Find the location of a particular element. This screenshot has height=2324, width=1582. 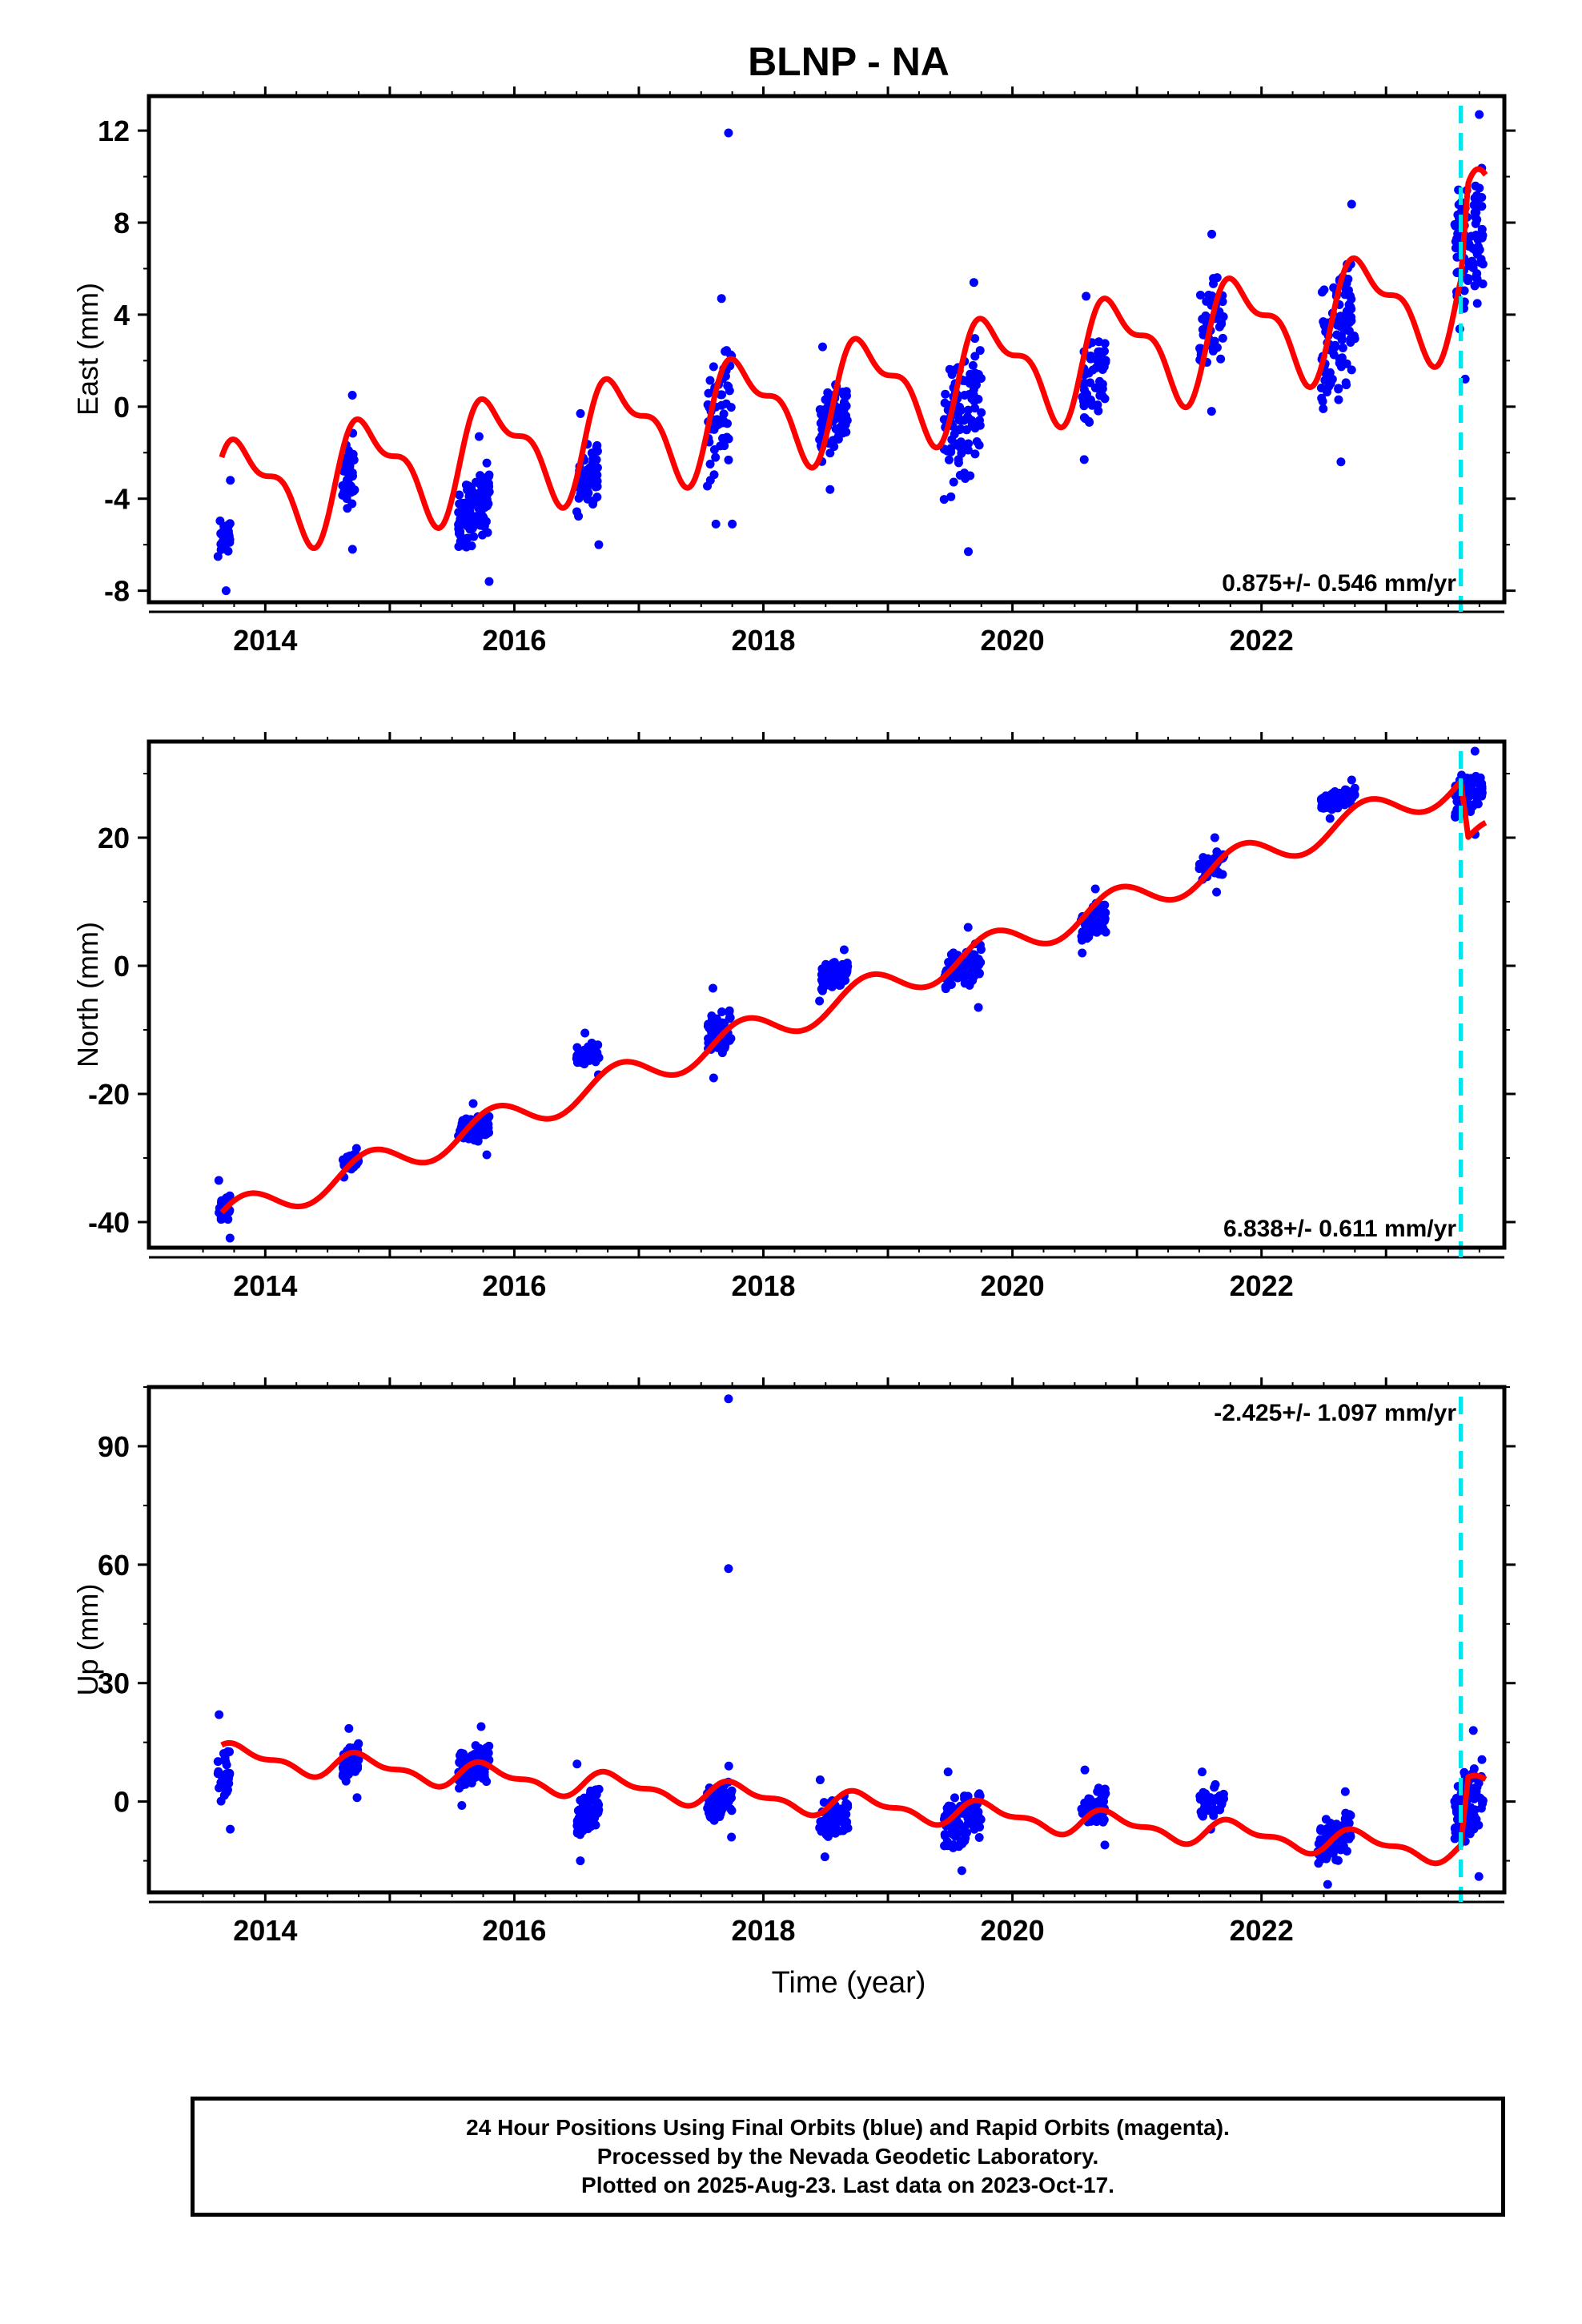

rate-annotation: 0.875+/- 0.546 mm/yr is located at coordinates (1339, 583).